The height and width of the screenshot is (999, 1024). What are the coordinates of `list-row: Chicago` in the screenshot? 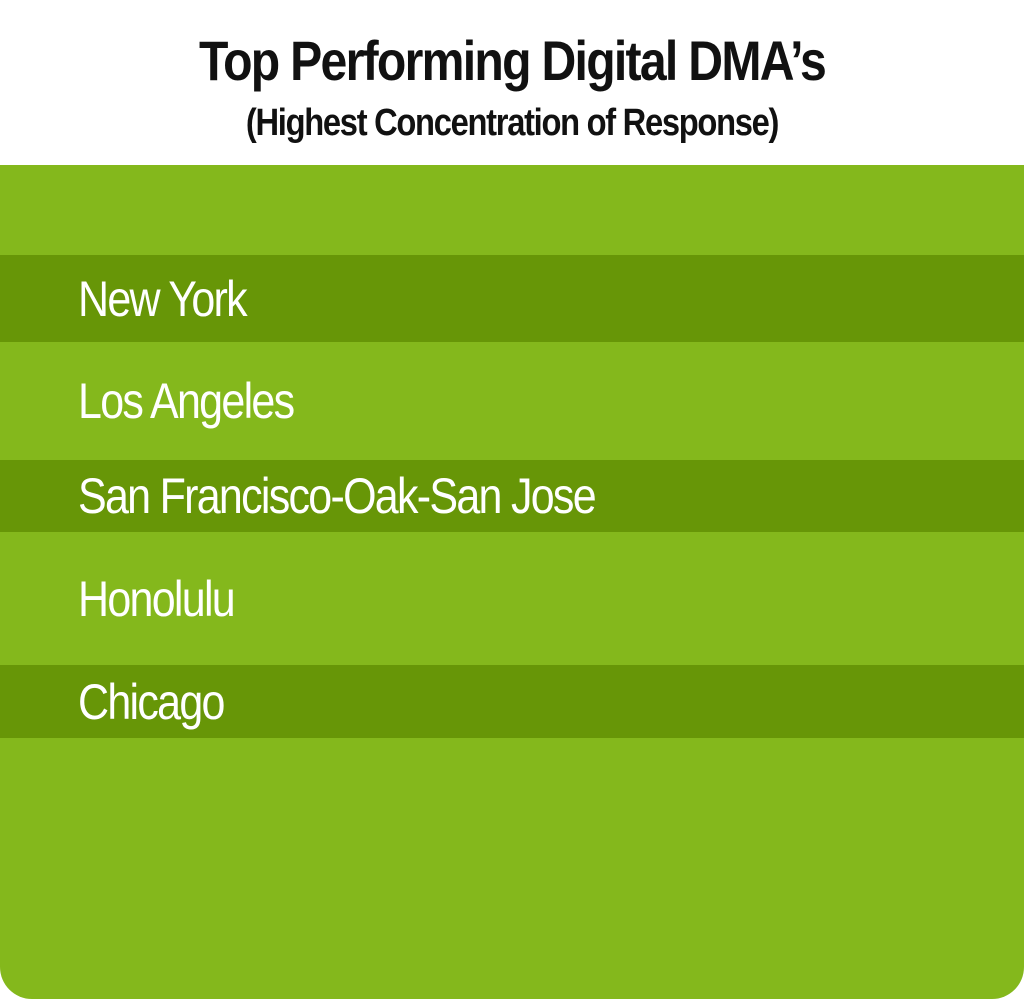 It's located at (512, 701).